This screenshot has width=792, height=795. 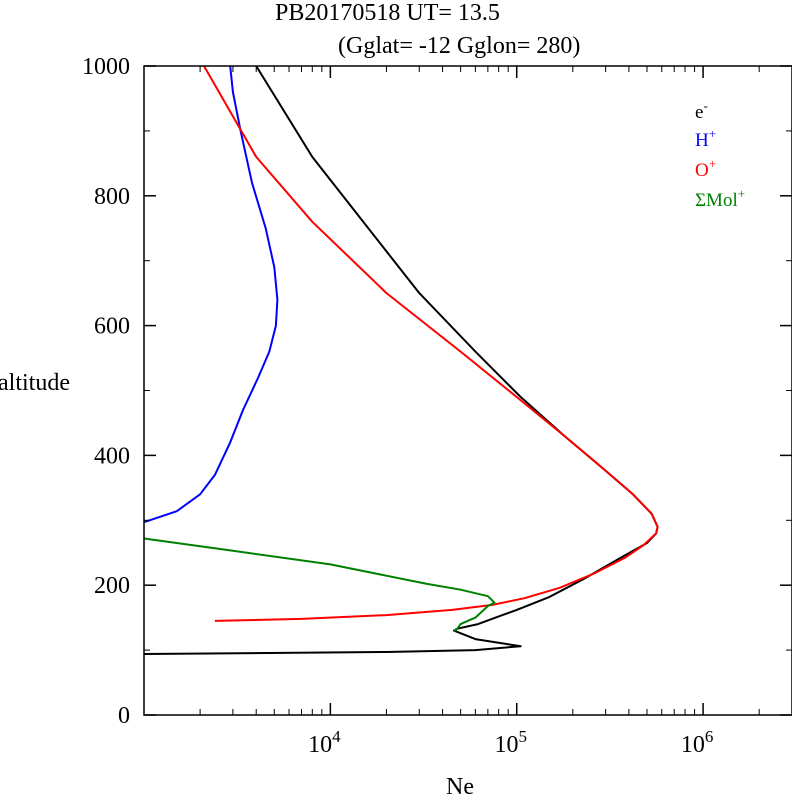 What do you see at coordinates (112, 197) in the screenshot?
I see `y-tick-label: 800` at bounding box center [112, 197].